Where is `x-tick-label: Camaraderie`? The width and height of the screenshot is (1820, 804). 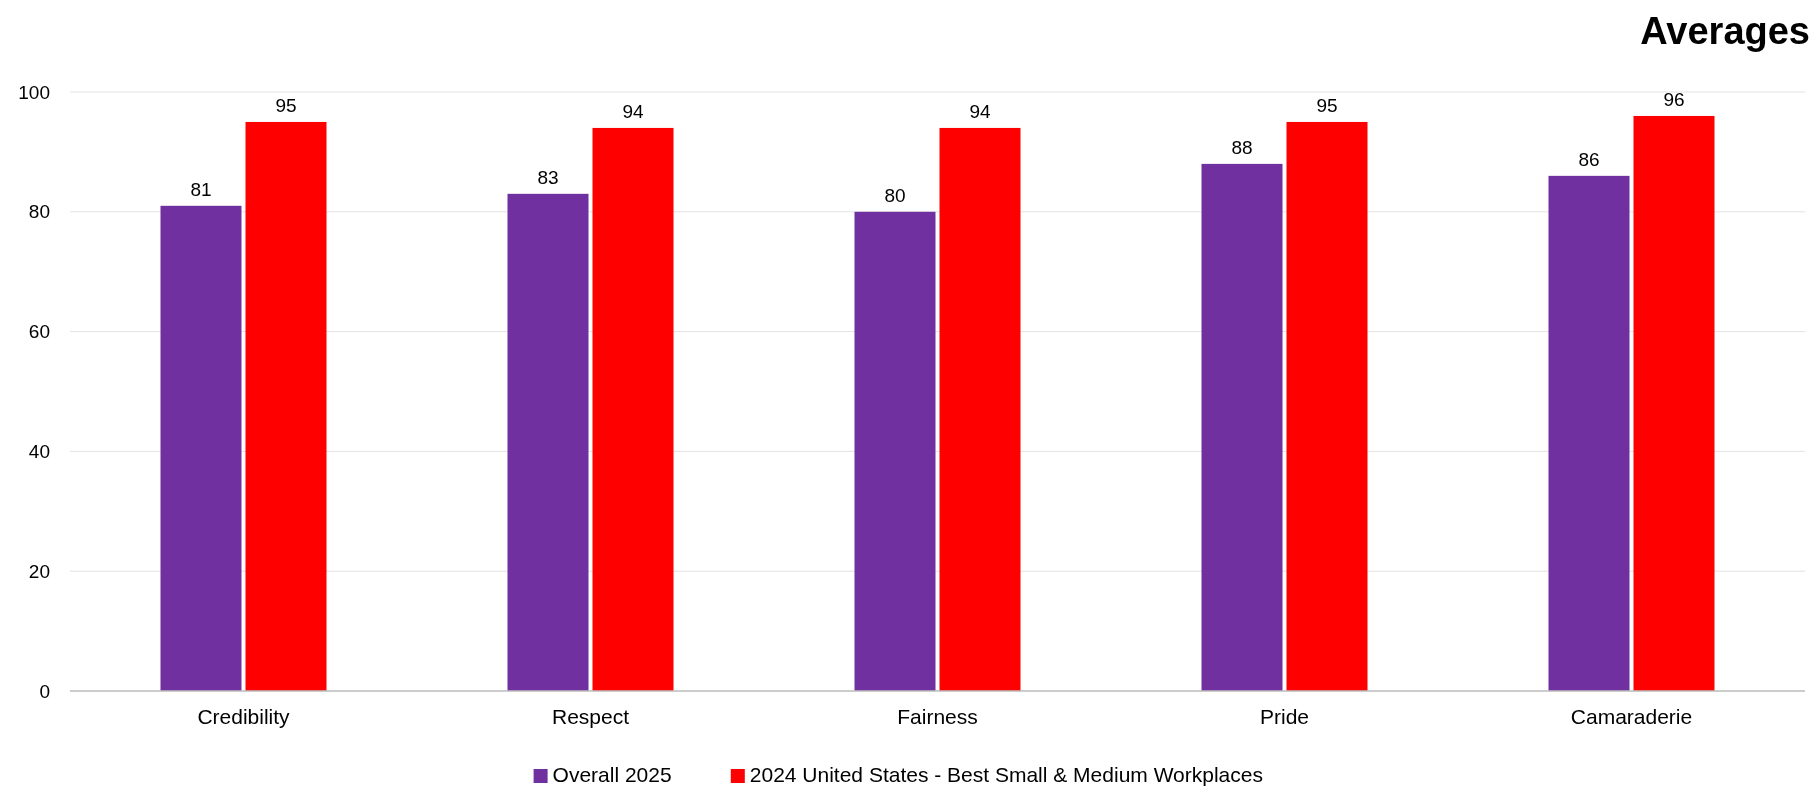
x-tick-label: Camaraderie is located at coordinates (1631, 716).